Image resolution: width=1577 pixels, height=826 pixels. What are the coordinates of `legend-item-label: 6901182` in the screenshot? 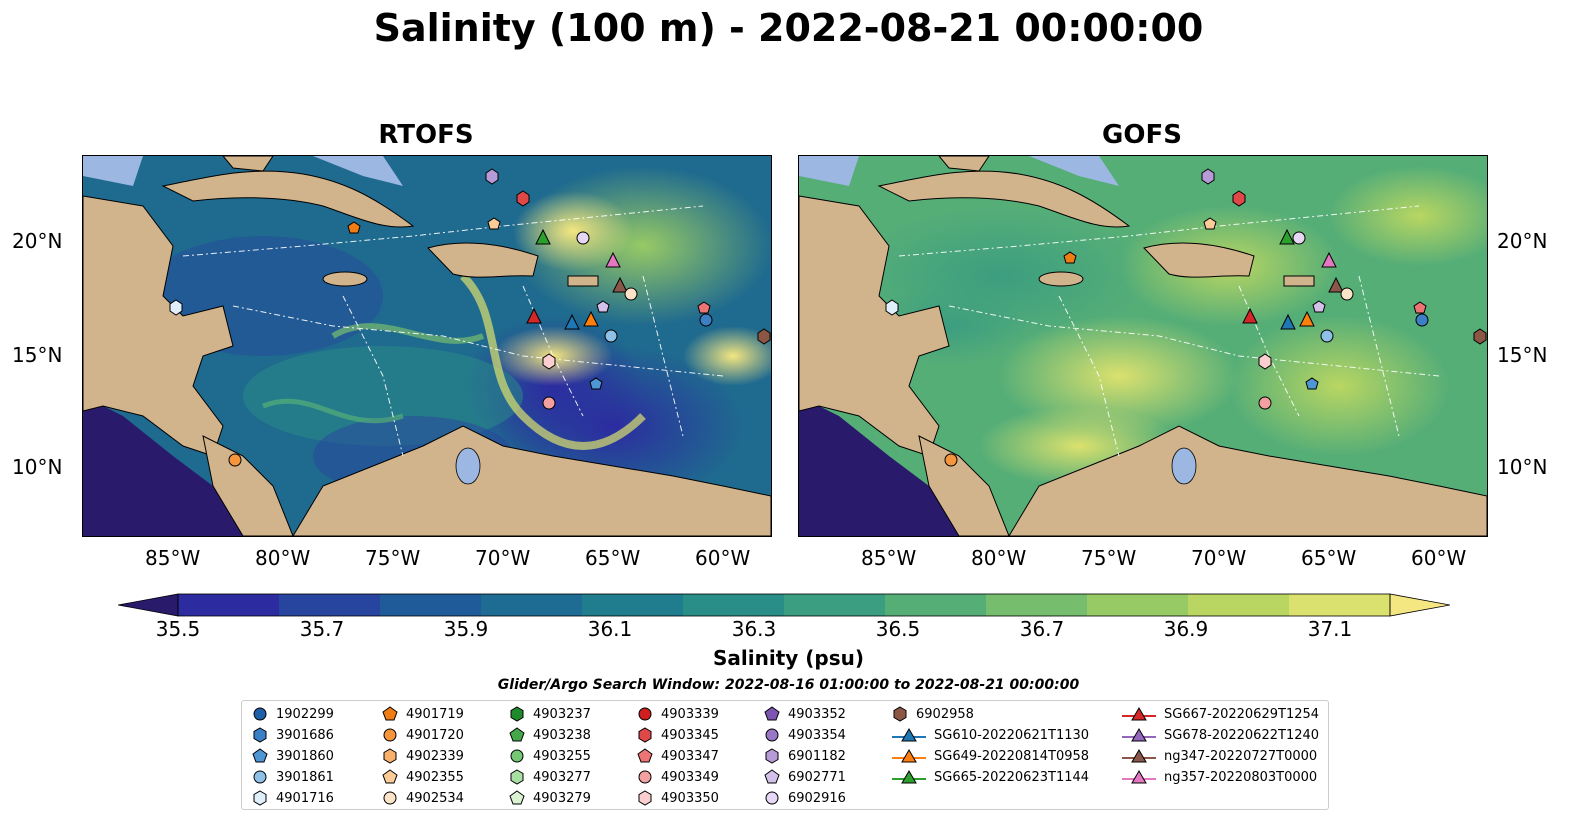 It's located at (817, 756).